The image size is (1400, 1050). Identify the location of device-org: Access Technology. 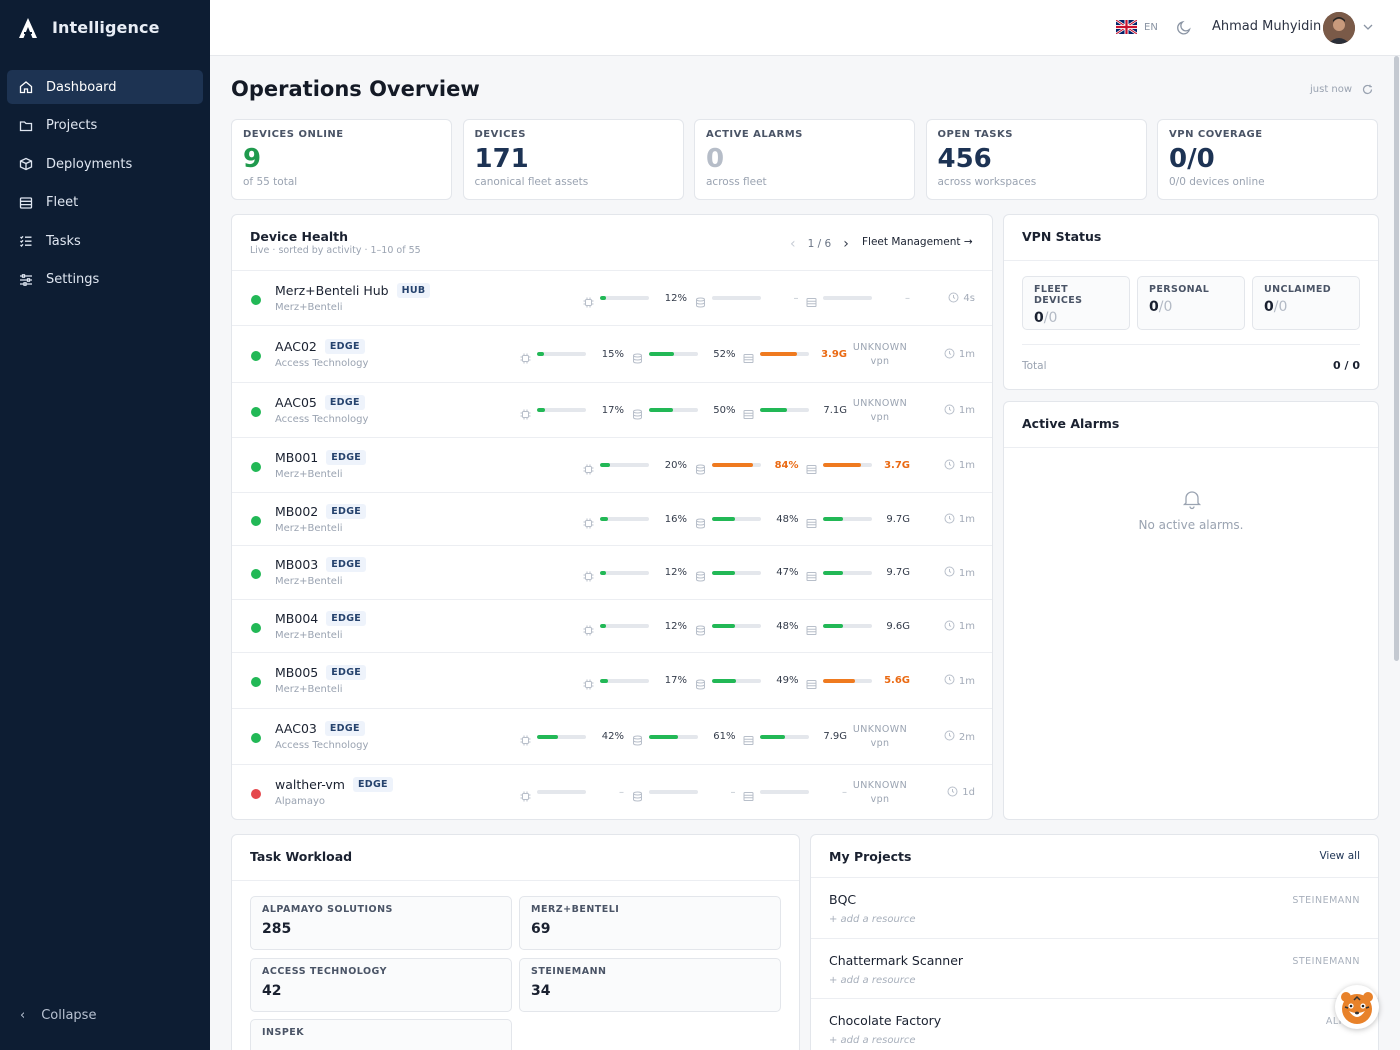
(322, 745).